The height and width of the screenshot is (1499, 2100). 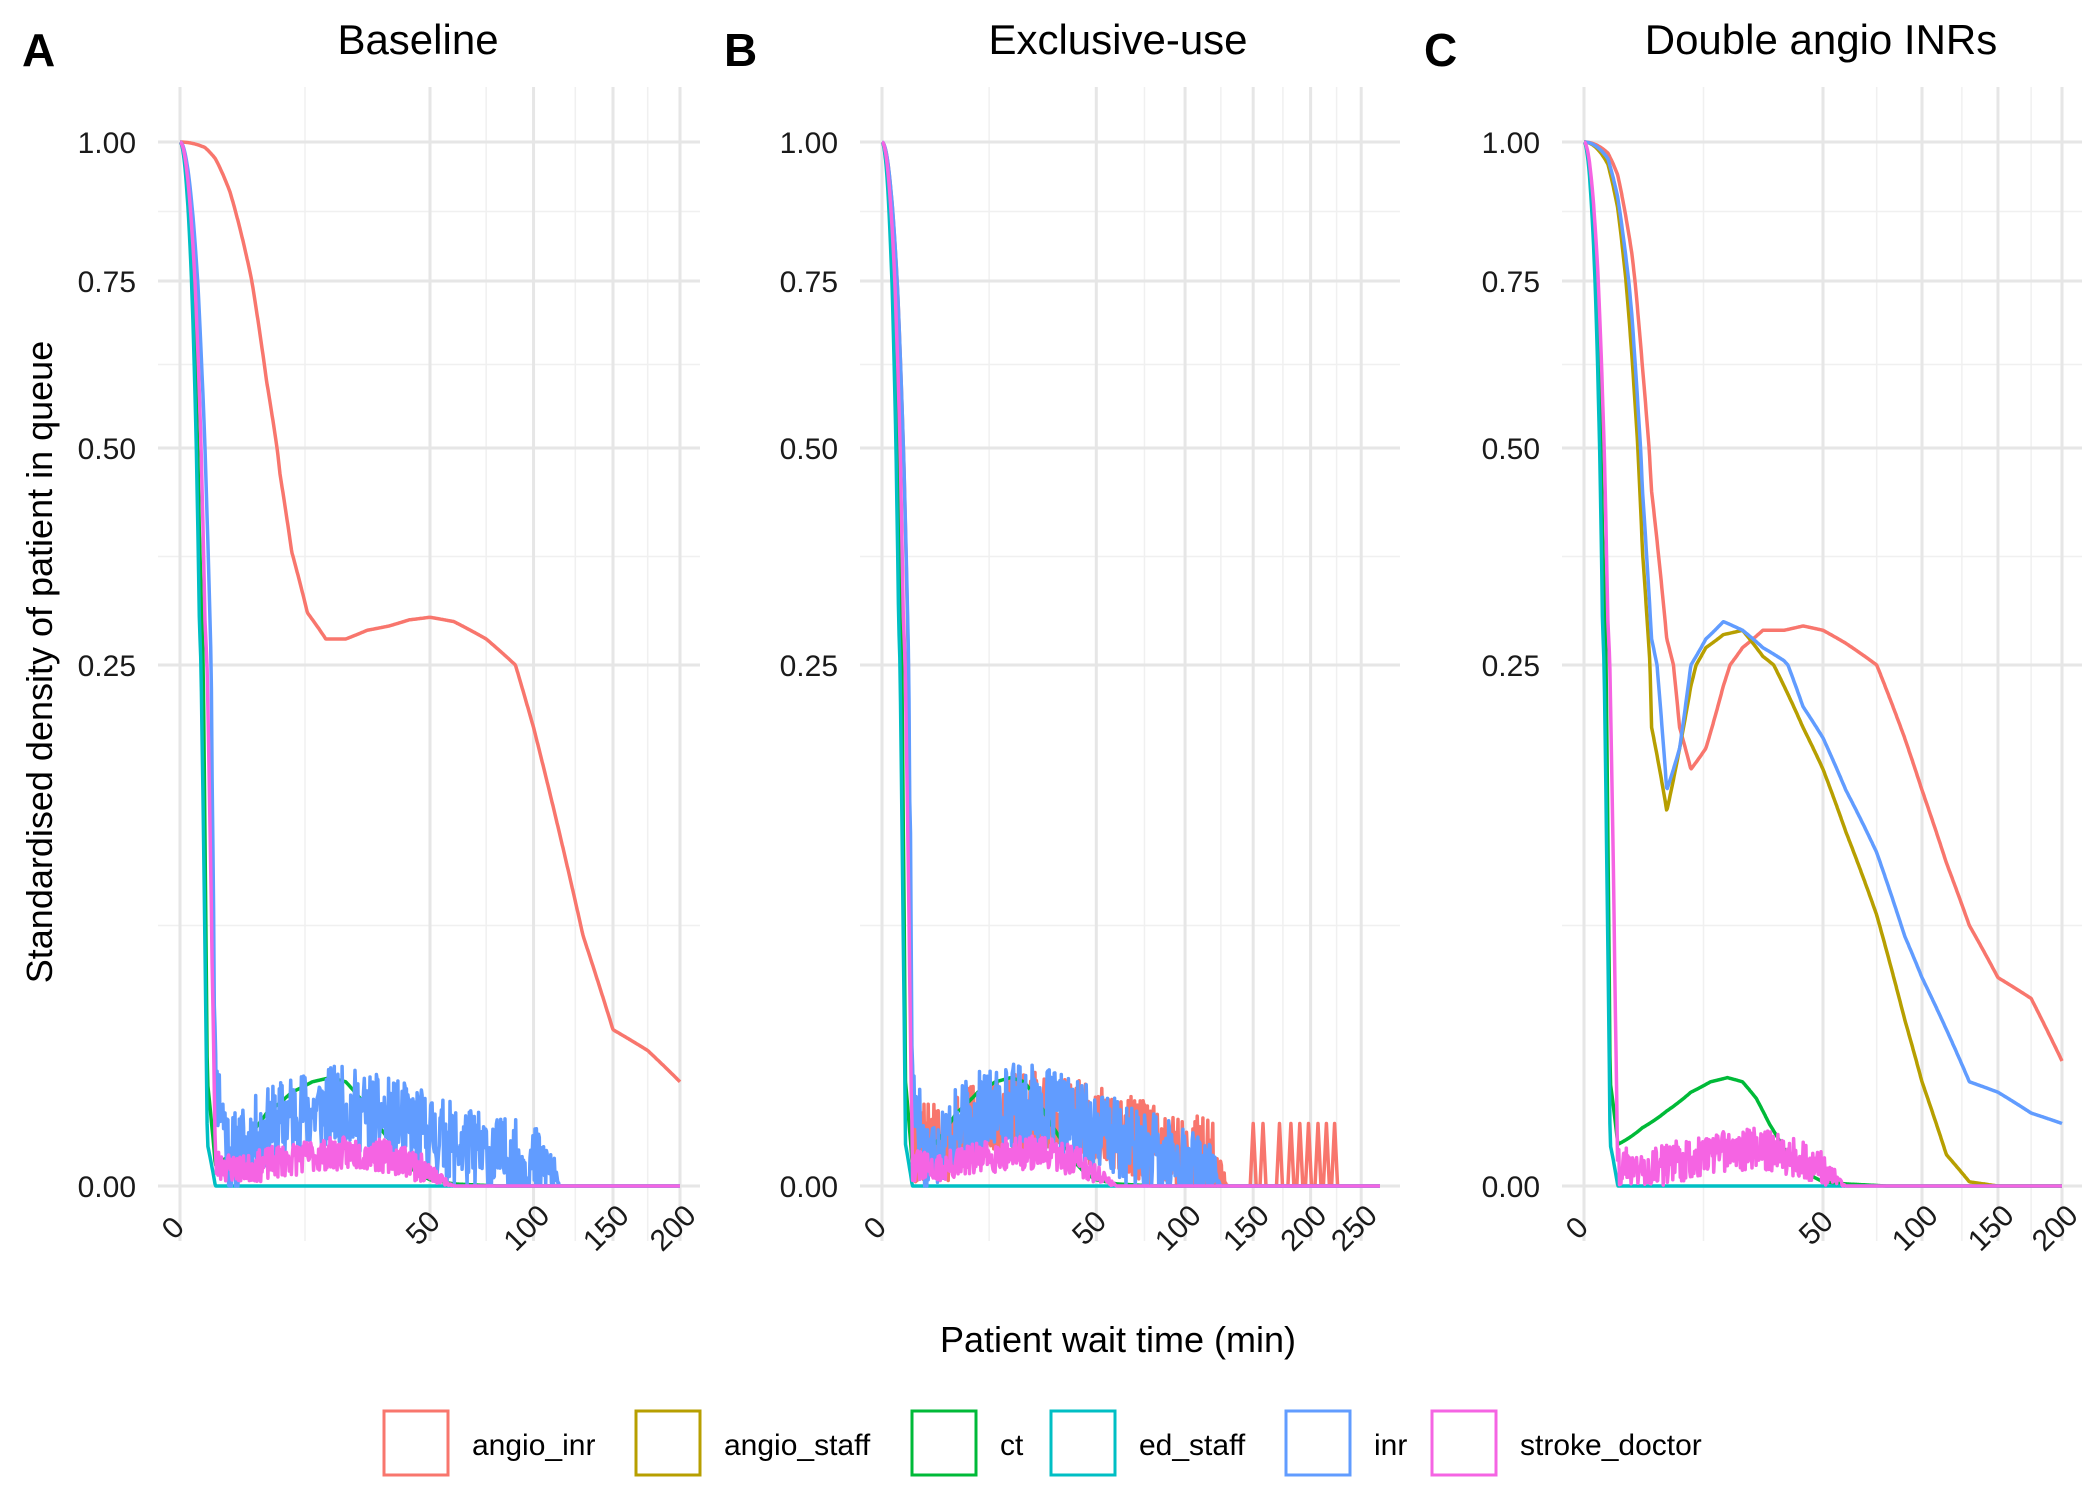 What do you see at coordinates (39, 662) in the screenshot?
I see `y-axis-title: Standardised density of patient in queue` at bounding box center [39, 662].